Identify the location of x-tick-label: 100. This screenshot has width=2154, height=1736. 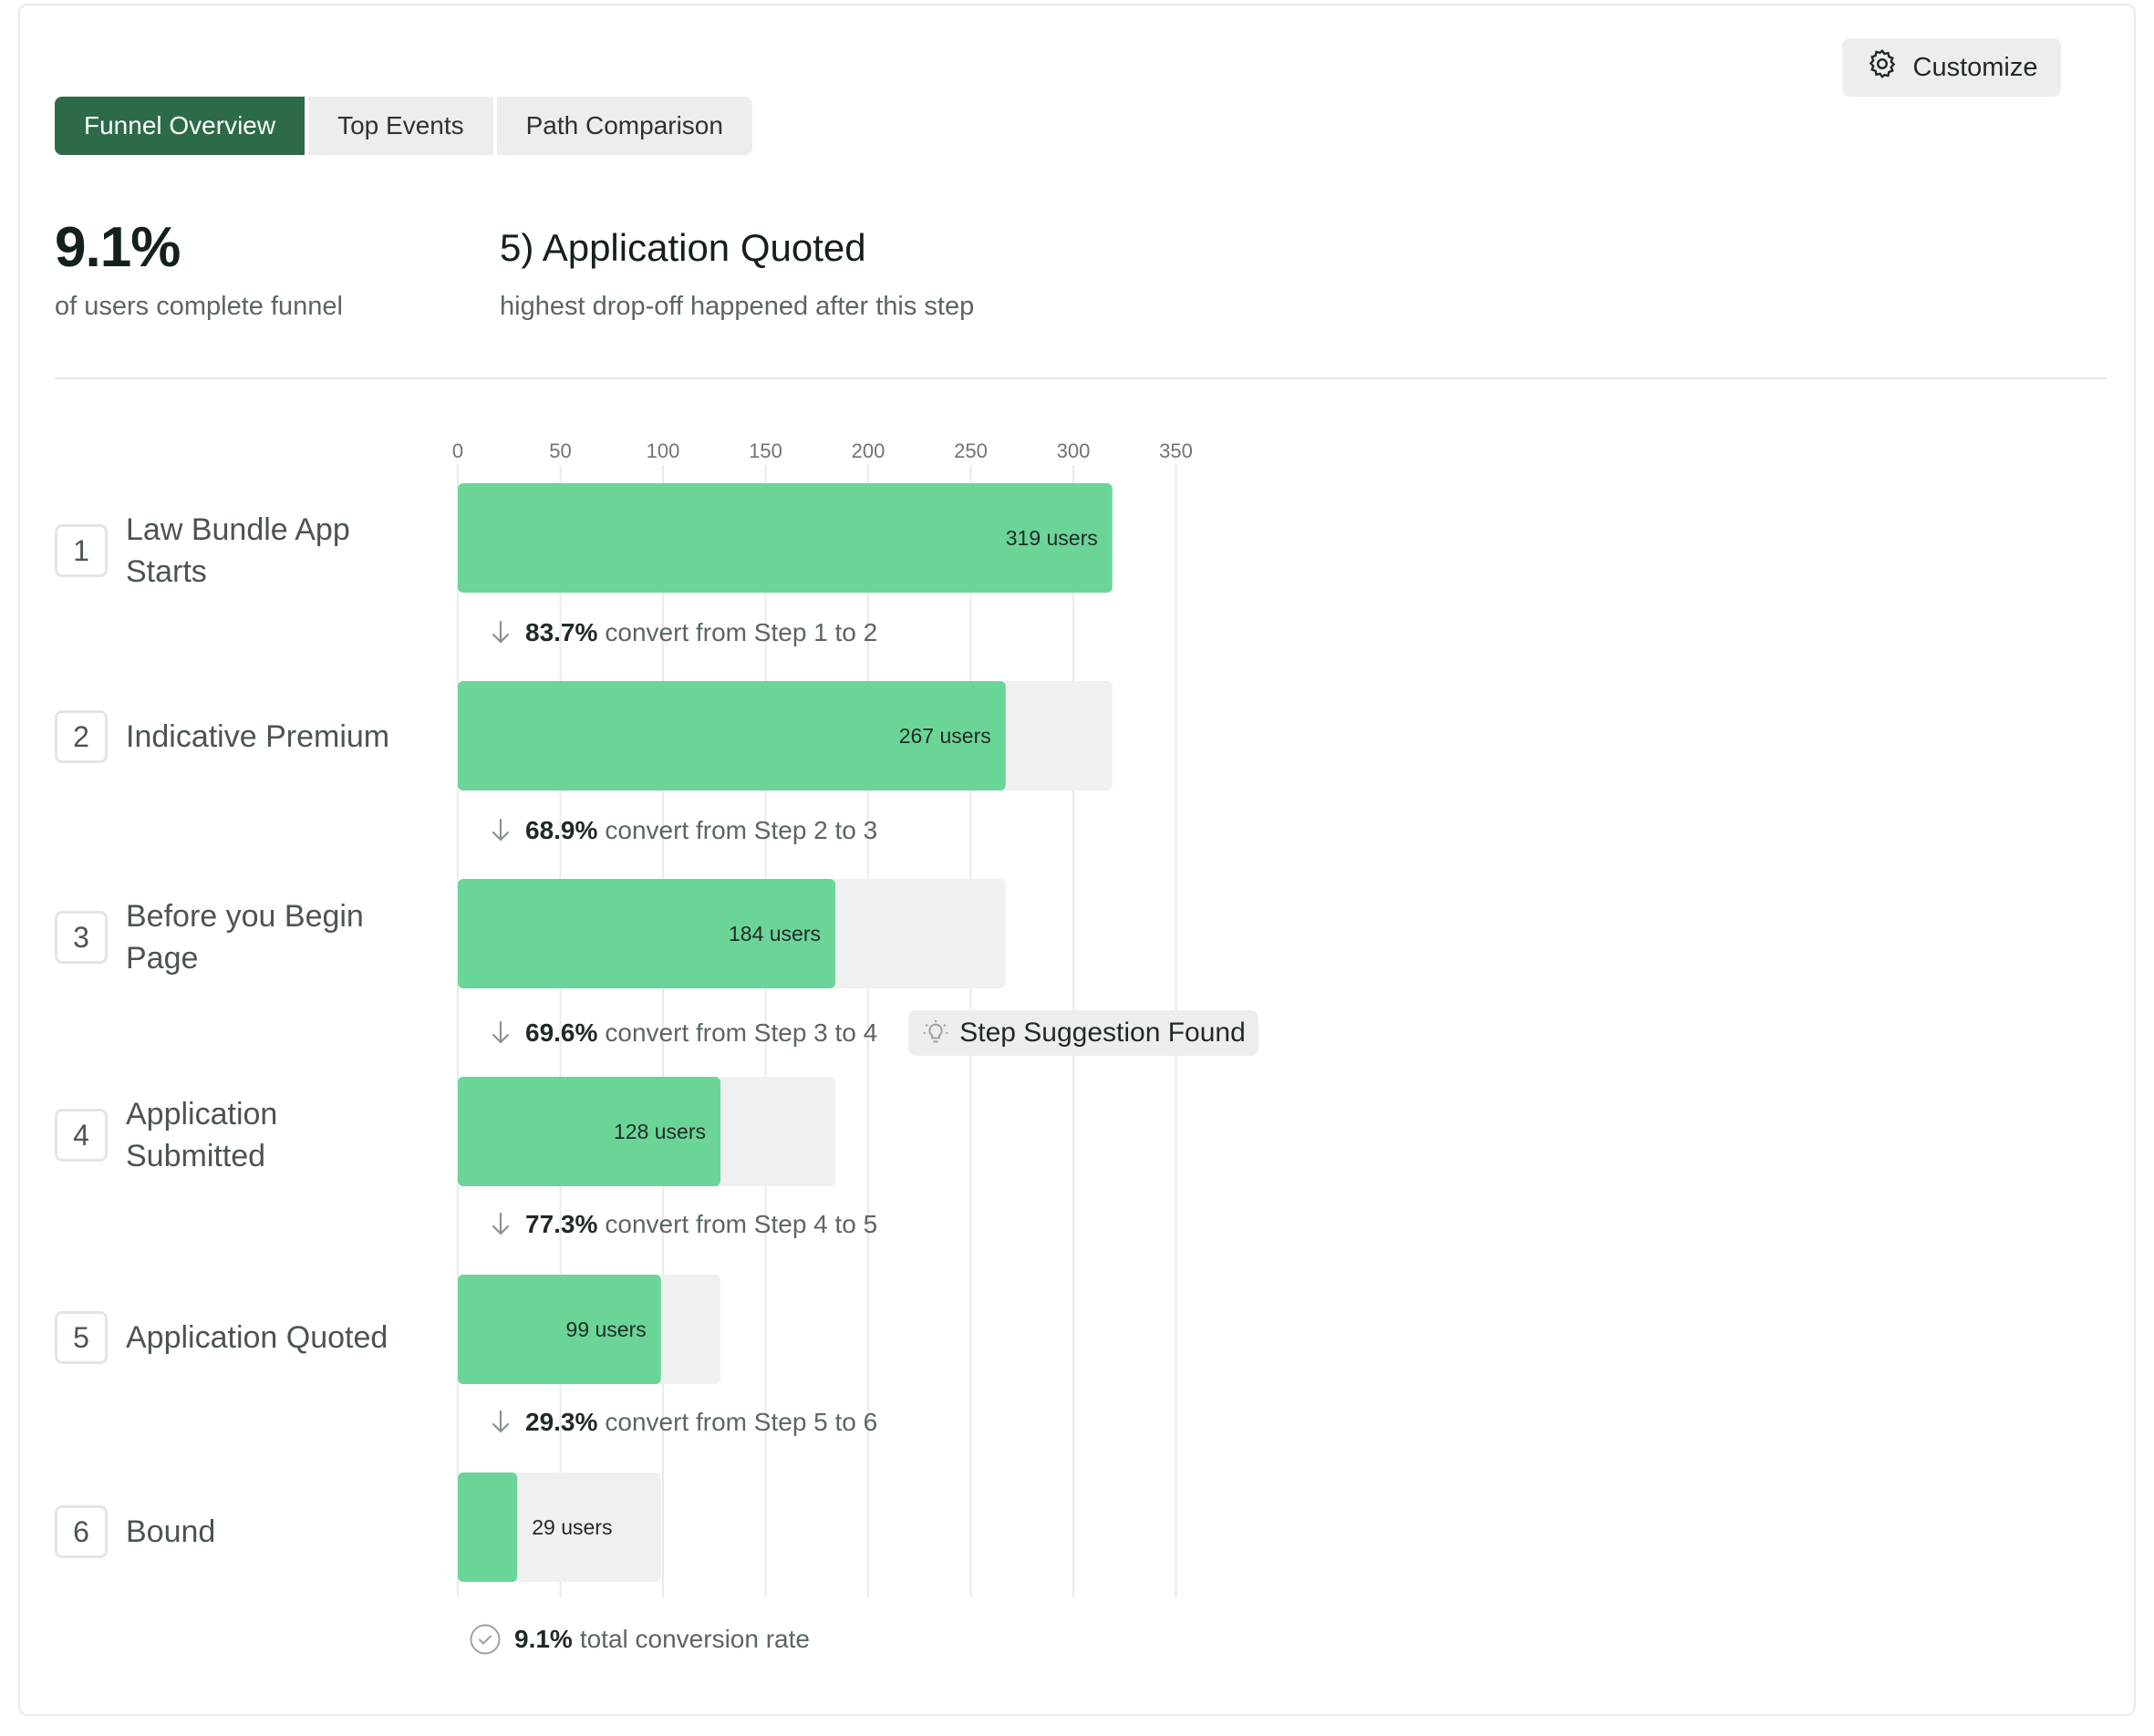
(663, 450).